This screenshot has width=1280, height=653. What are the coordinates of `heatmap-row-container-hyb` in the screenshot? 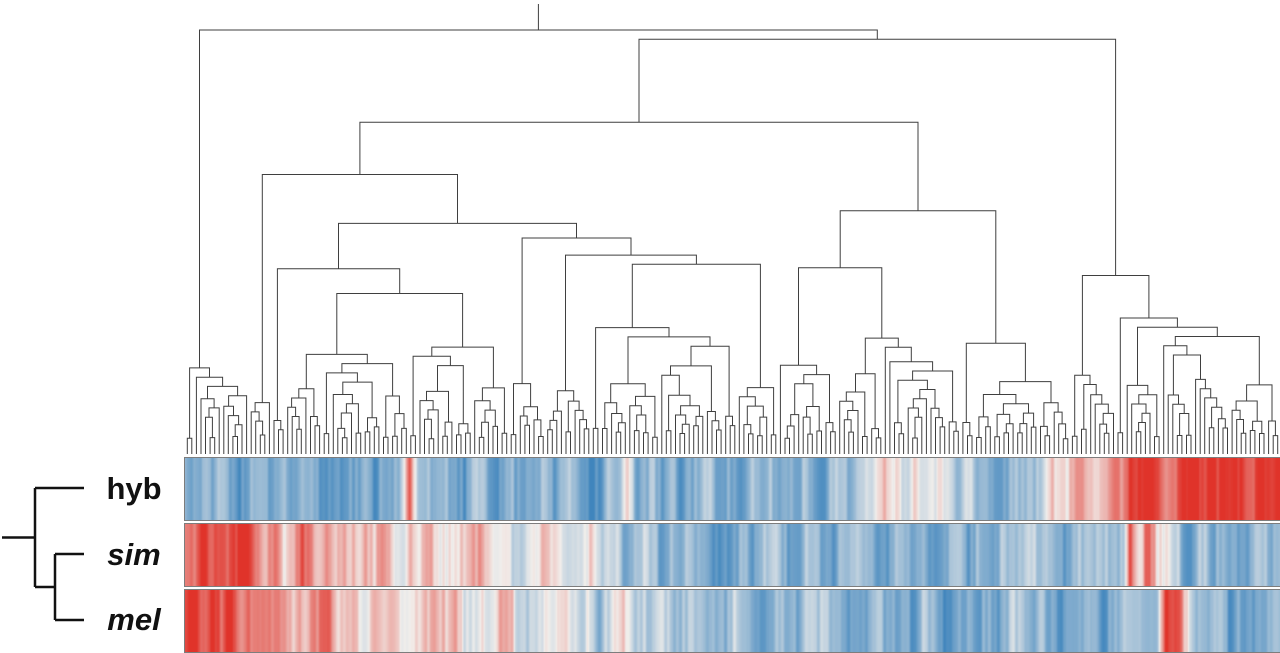 It's located at (732, 489).